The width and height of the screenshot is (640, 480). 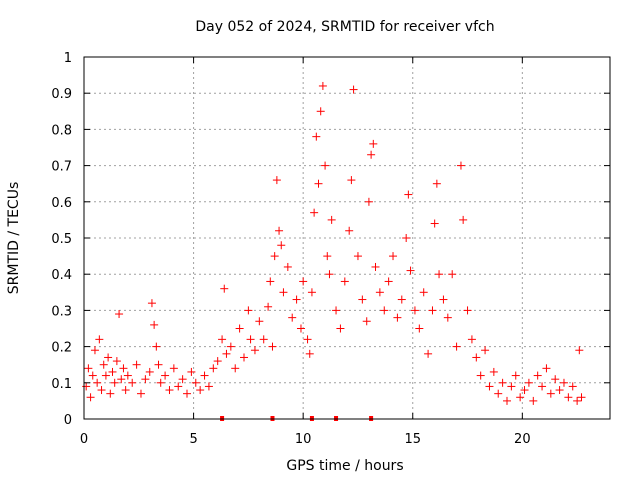 I want to click on y-tick-label: 1, so click(x=68, y=58).